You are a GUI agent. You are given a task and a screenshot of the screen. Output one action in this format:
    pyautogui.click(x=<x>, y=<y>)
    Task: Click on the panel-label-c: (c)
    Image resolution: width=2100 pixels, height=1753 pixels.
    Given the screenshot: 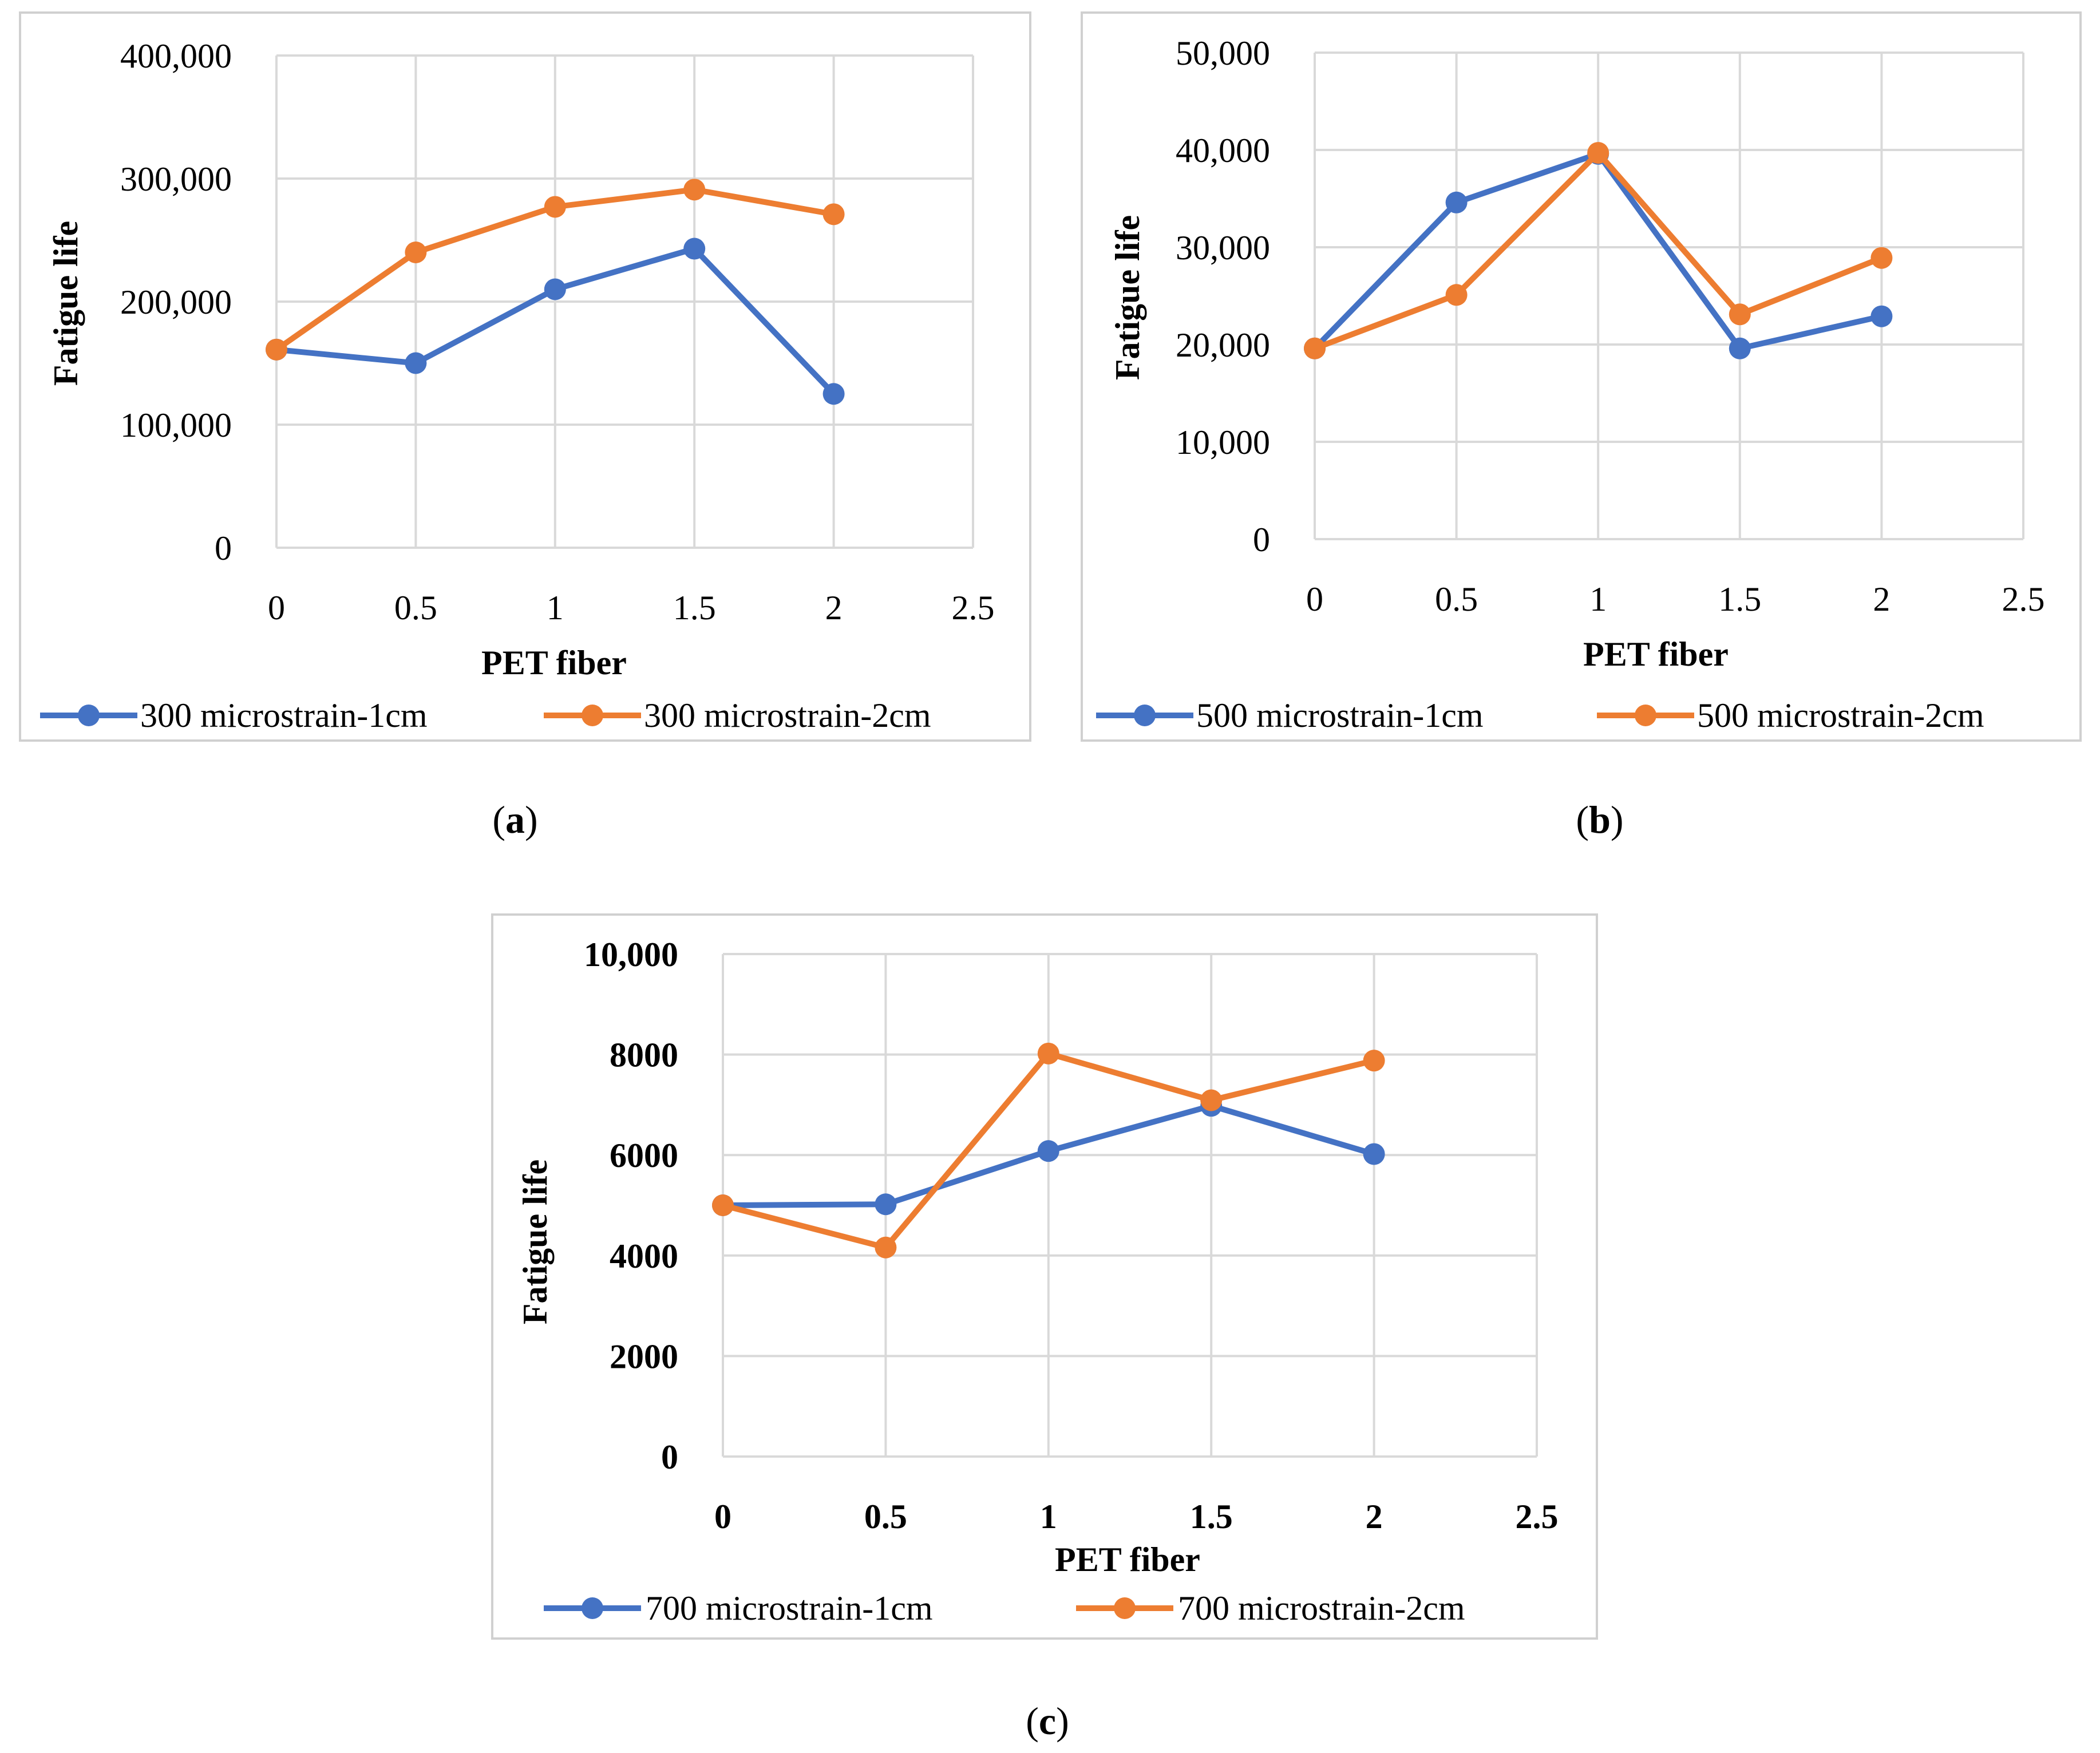 What is the action you would take?
    pyautogui.click(x=1047, y=1721)
    